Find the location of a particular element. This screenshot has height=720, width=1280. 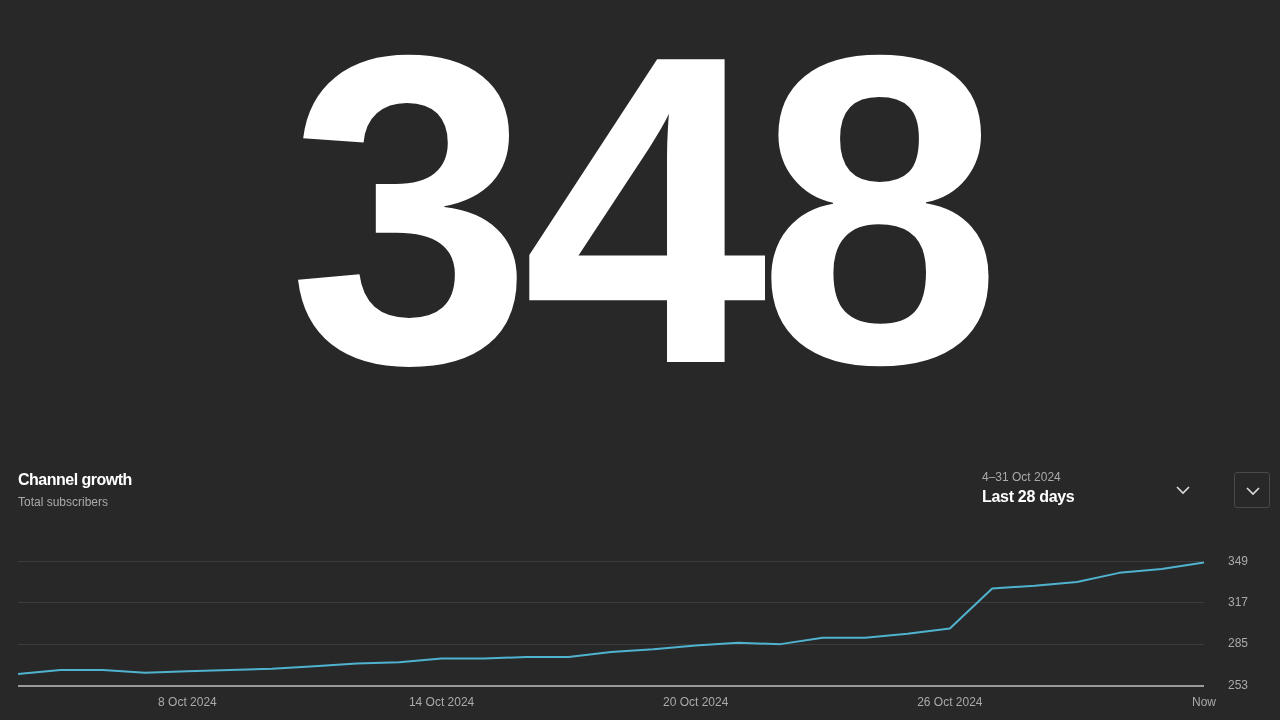

text: 4–31 Oct 2024 is located at coordinates (1021, 477).